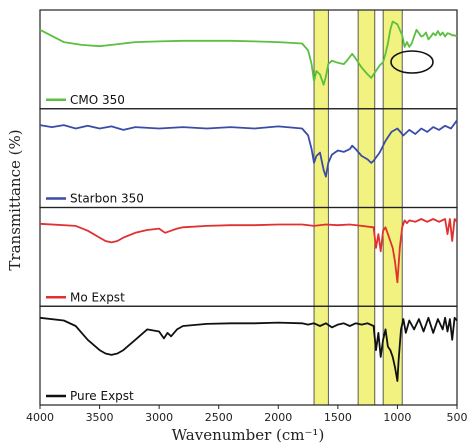  I want to click on x-tick-label-5: 2000, so click(278, 417).